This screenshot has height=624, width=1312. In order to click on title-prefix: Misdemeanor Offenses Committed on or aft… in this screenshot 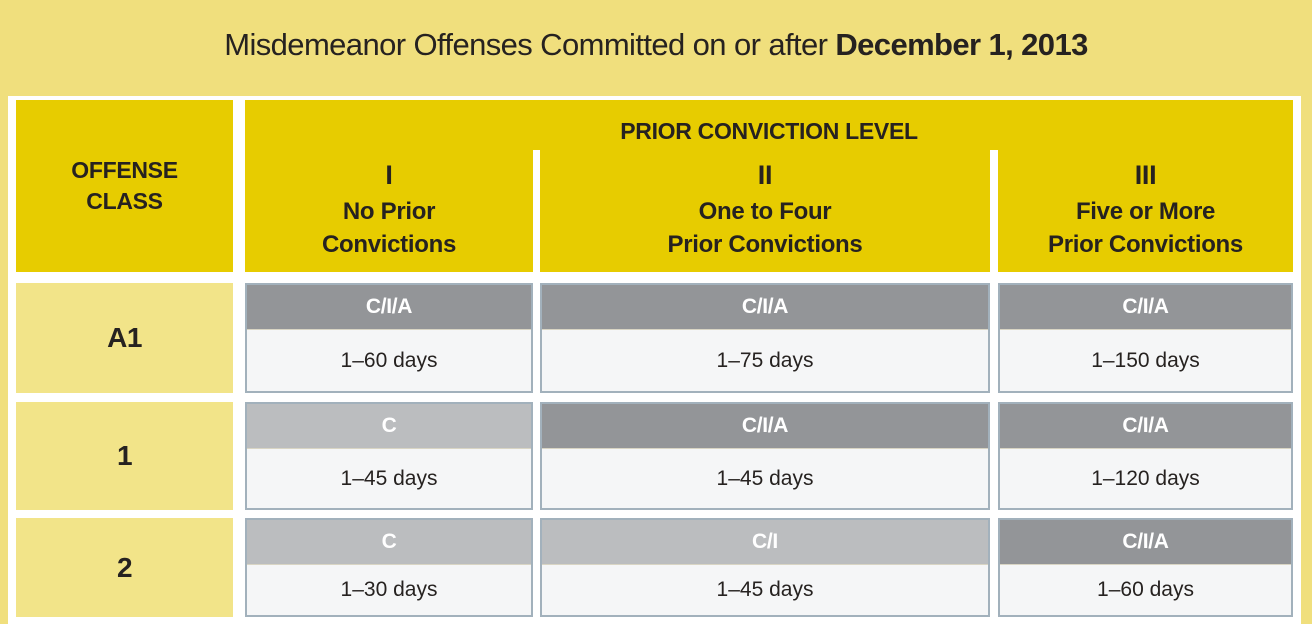, I will do `click(530, 44)`.